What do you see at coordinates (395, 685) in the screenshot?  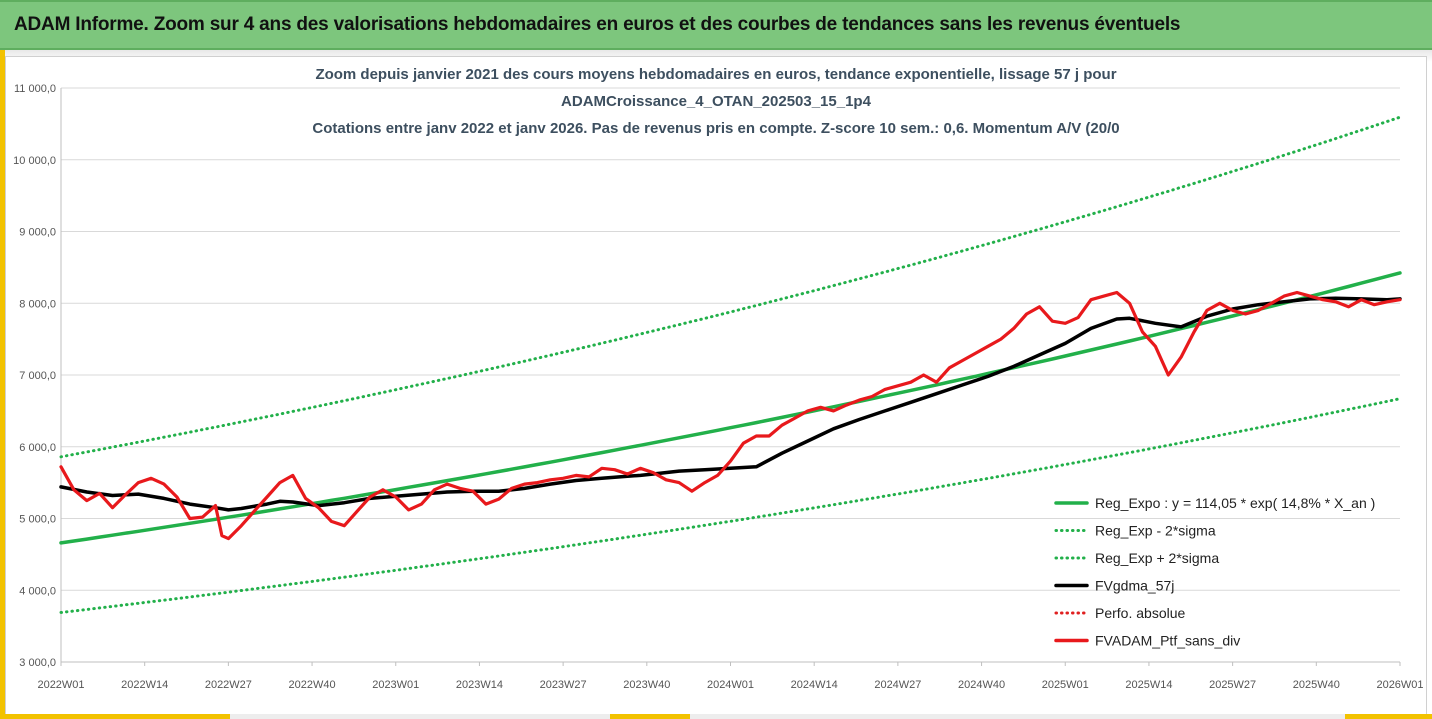 I see `x-tick-label: 2023W01` at bounding box center [395, 685].